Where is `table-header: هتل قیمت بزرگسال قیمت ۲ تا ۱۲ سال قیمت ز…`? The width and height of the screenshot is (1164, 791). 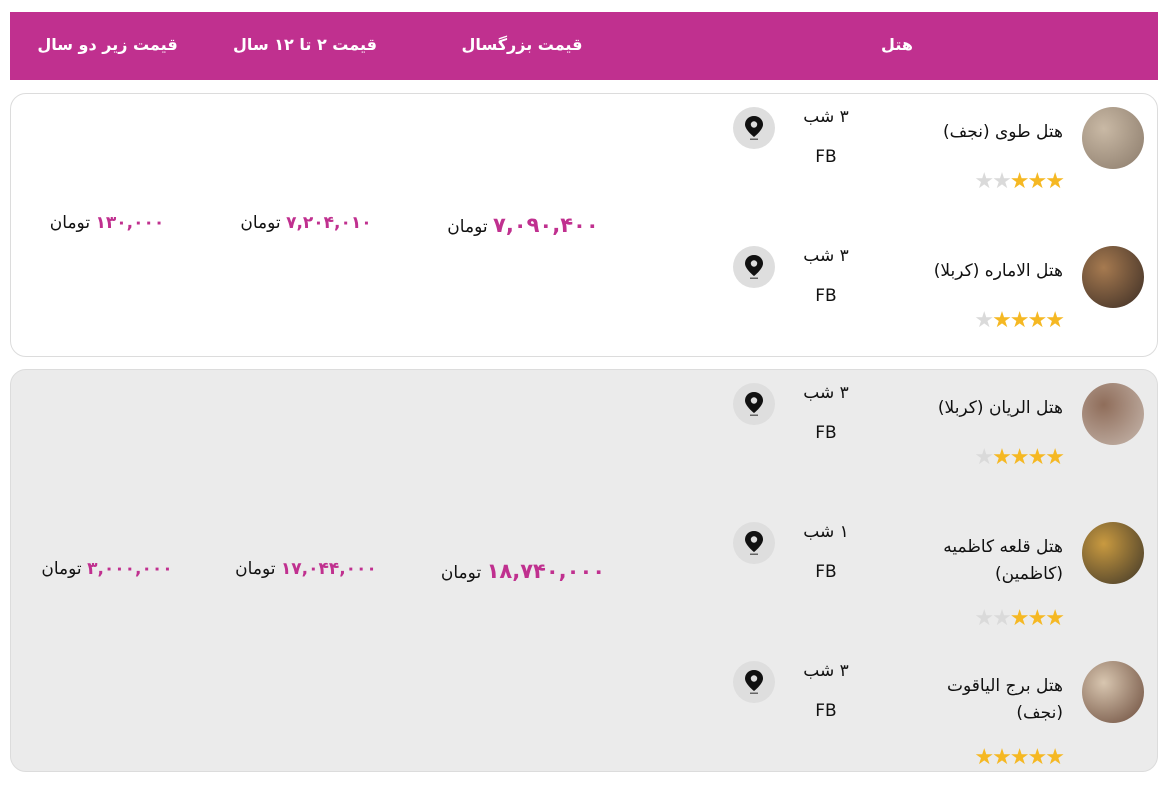 table-header: هتل قیمت بزرگسال قیمت ۲ تا ۱۲ سال قیمت ز… is located at coordinates (584, 46).